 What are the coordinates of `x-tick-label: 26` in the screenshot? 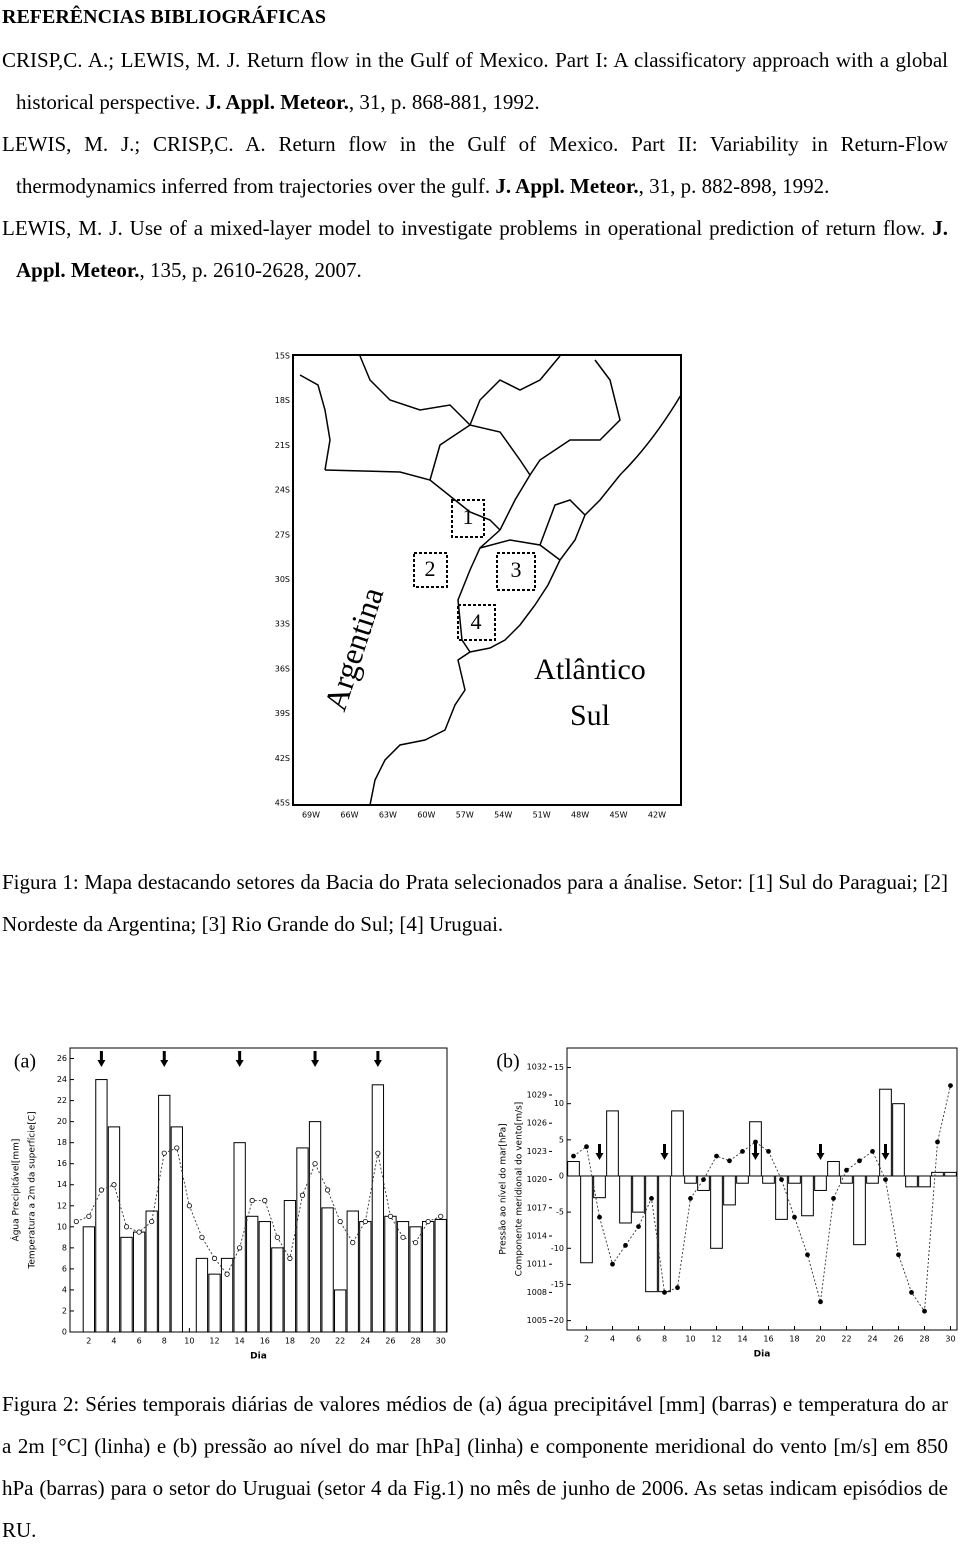 It's located at (898, 1339).